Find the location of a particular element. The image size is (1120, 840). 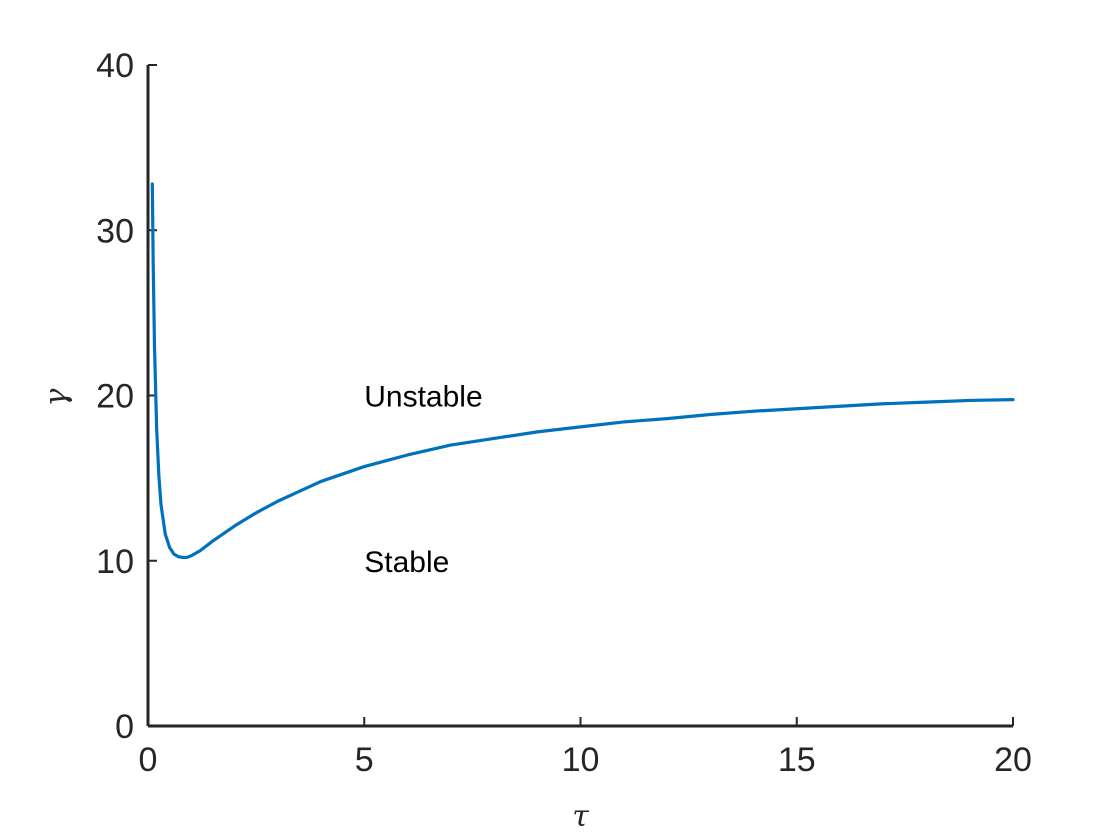

y-tick-label: 20 is located at coordinates (115, 397).